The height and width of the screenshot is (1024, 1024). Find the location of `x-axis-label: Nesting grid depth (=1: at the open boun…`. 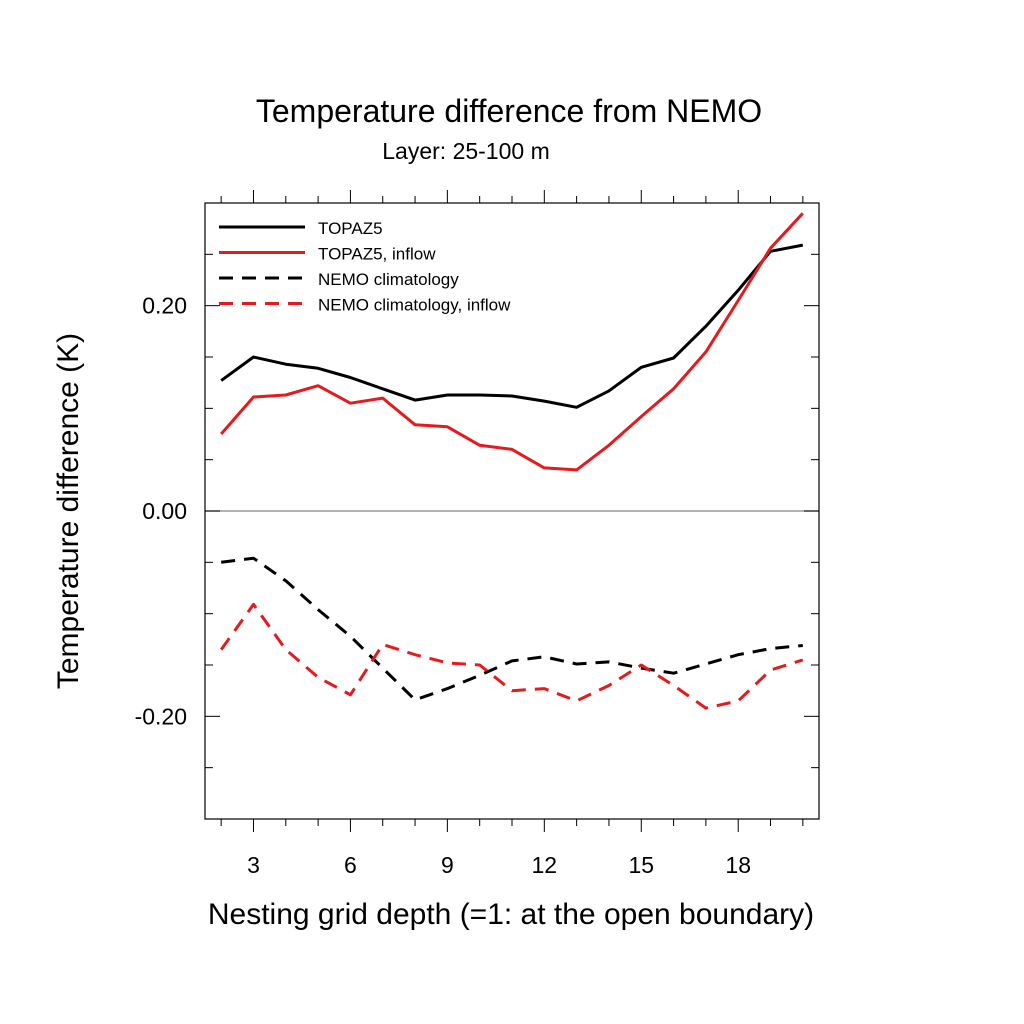

x-axis-label: Nesting grid depth (=1: at the open boun… is located at coordinates (511, 914).